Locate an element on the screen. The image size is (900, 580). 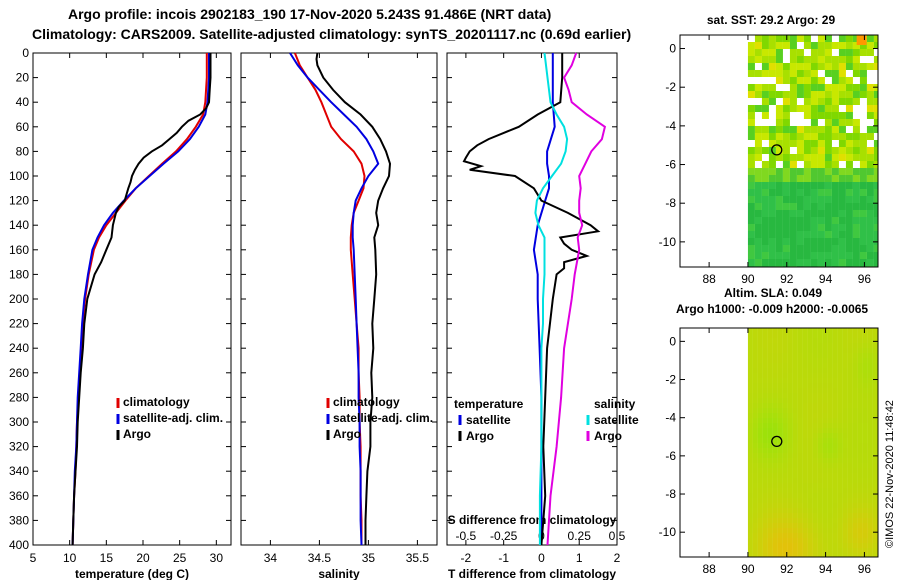
y-tick-label: -6 is located at coordinates (670, 165).